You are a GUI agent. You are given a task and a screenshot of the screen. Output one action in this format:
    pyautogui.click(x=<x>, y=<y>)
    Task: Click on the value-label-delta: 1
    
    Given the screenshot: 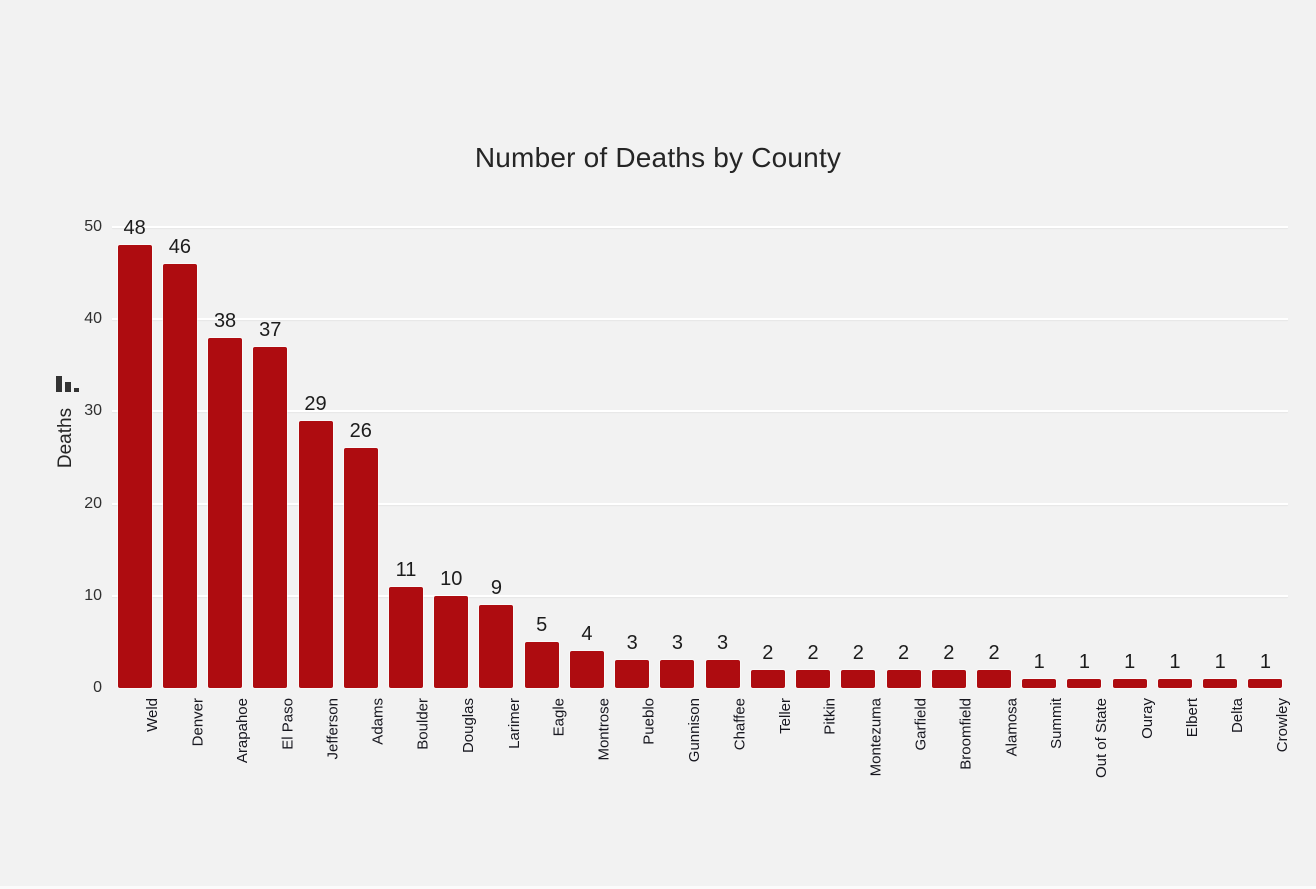 What is the action you would take?
    pyautogui.click(x=1220, y=661)
    